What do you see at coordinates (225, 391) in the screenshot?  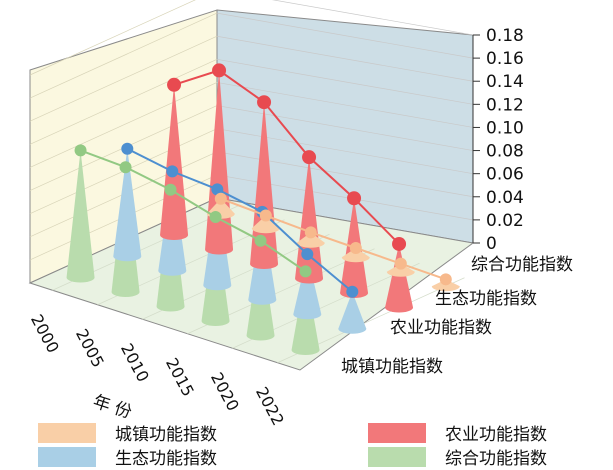 I see `year-label-2020: 2020` at bounding box center [225, 391].